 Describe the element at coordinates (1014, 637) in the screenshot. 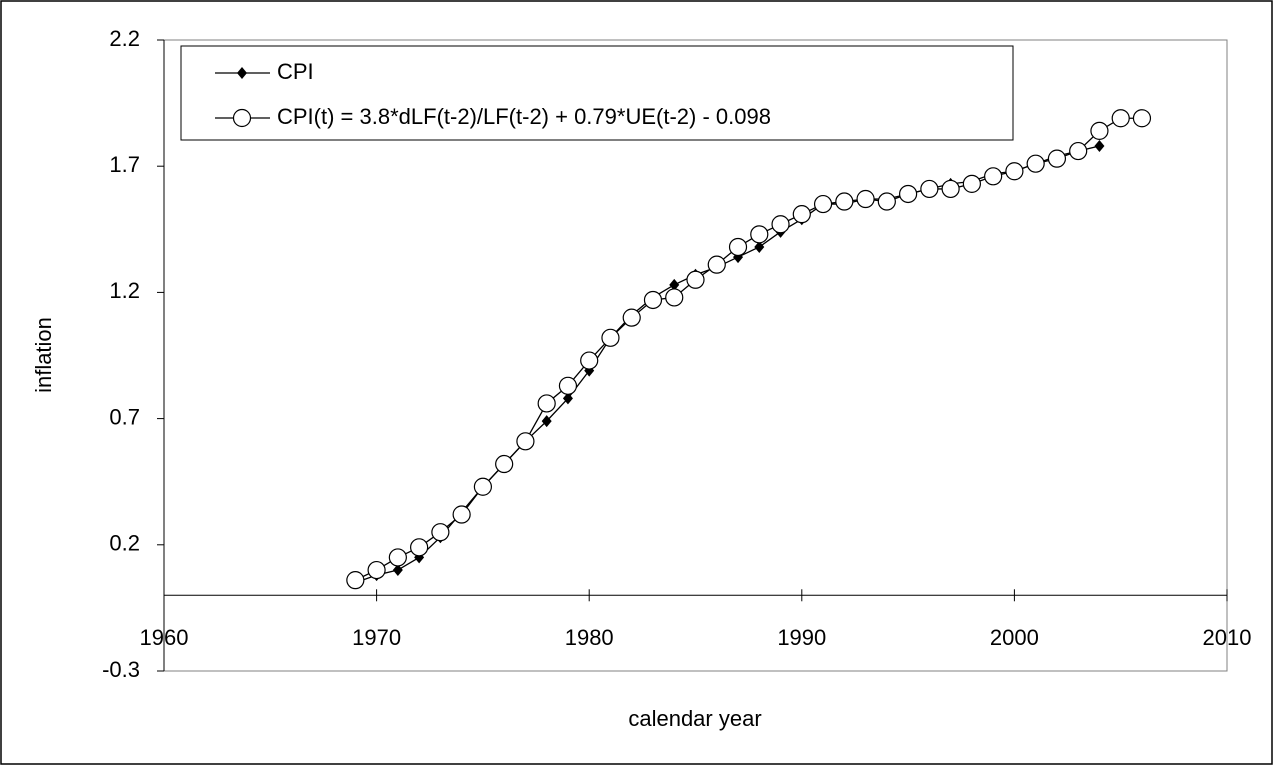

I see `x-tick-label: 2000` at that location.